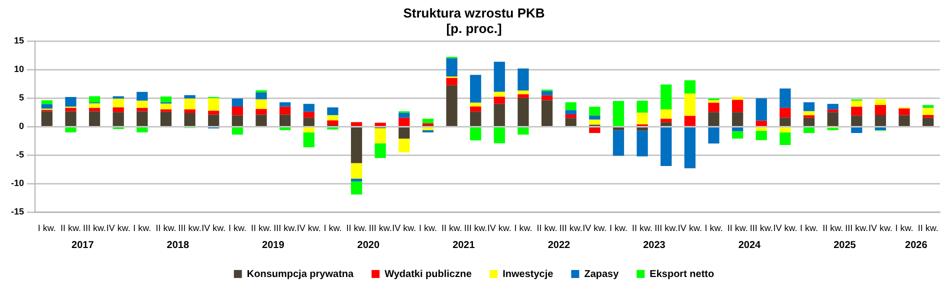 The height and width of the screenshot is (289, 948). Describe the element at coordinates (428, 274) in the screenshot. I see `legend-label: Wydatki publiczne` at that location.